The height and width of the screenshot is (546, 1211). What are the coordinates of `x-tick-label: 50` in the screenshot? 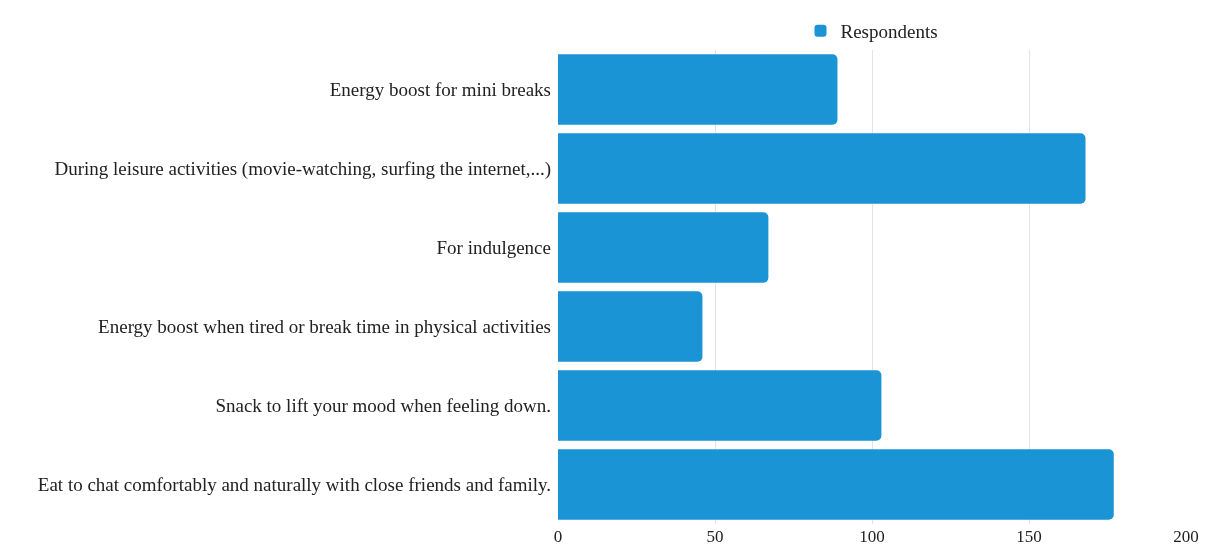 It's located at (715, 536).